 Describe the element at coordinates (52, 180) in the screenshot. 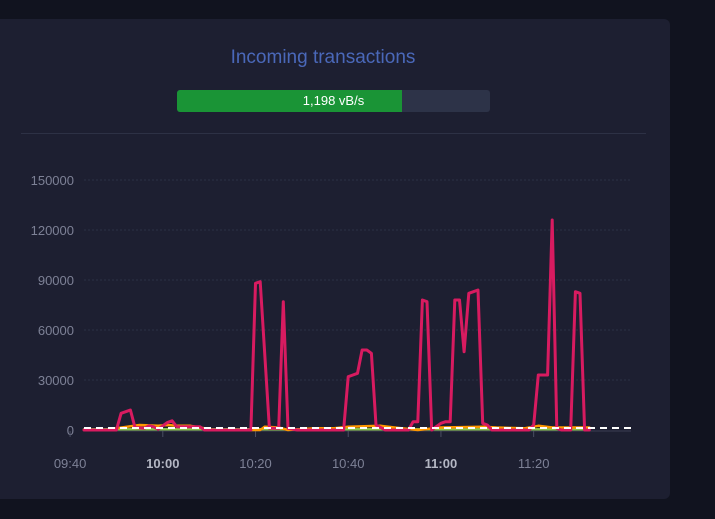

I see `y-tick-label: 150000` at that location.